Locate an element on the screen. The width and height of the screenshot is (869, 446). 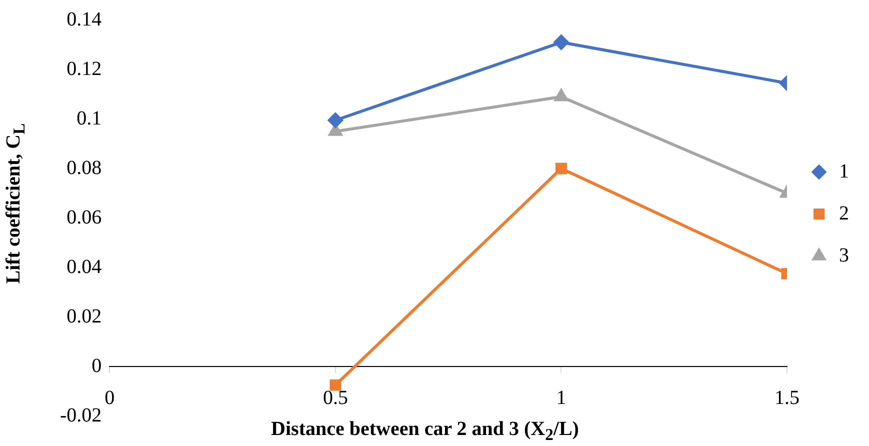
y-tick-label: 0.12 is located at coordinates (84, 69).